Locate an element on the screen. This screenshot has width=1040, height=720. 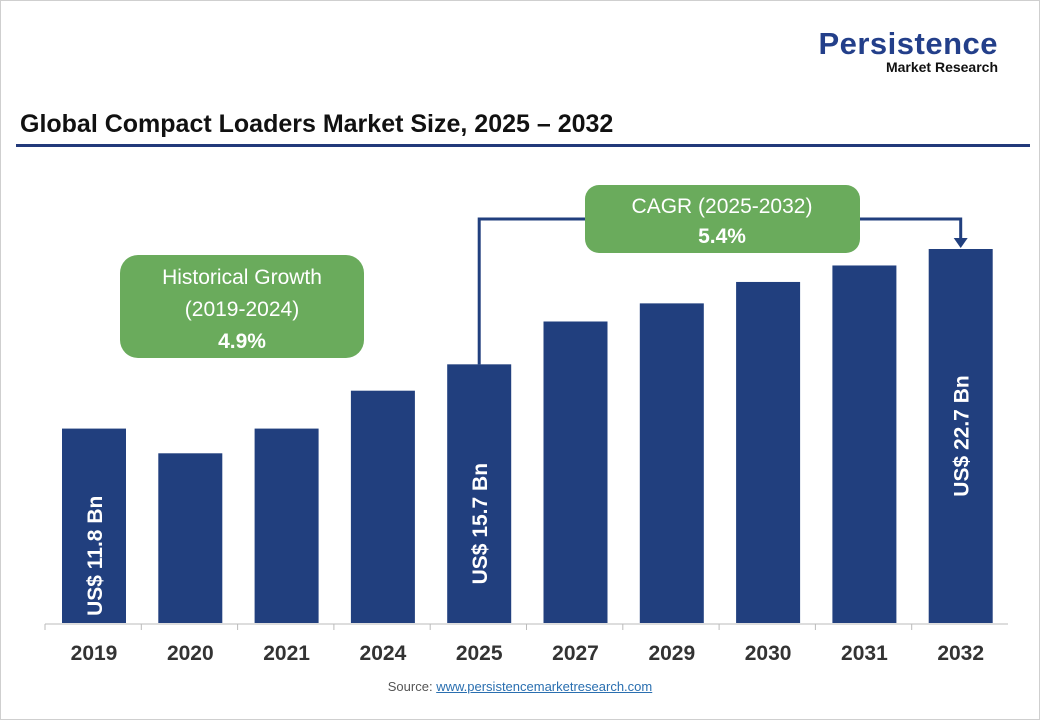
x-tick-label: 2024 is located at coordinates (383, 653).